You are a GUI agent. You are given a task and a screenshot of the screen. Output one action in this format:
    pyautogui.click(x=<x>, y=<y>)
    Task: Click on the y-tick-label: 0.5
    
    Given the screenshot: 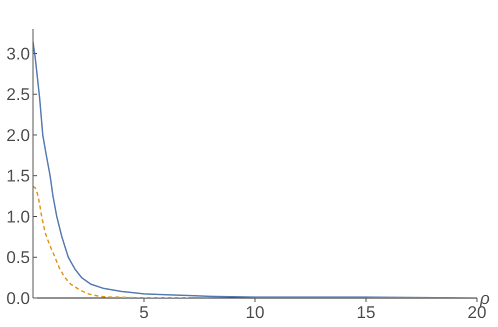 What is the action you would take?
    pyautogui.click(x=18, y=258)
    